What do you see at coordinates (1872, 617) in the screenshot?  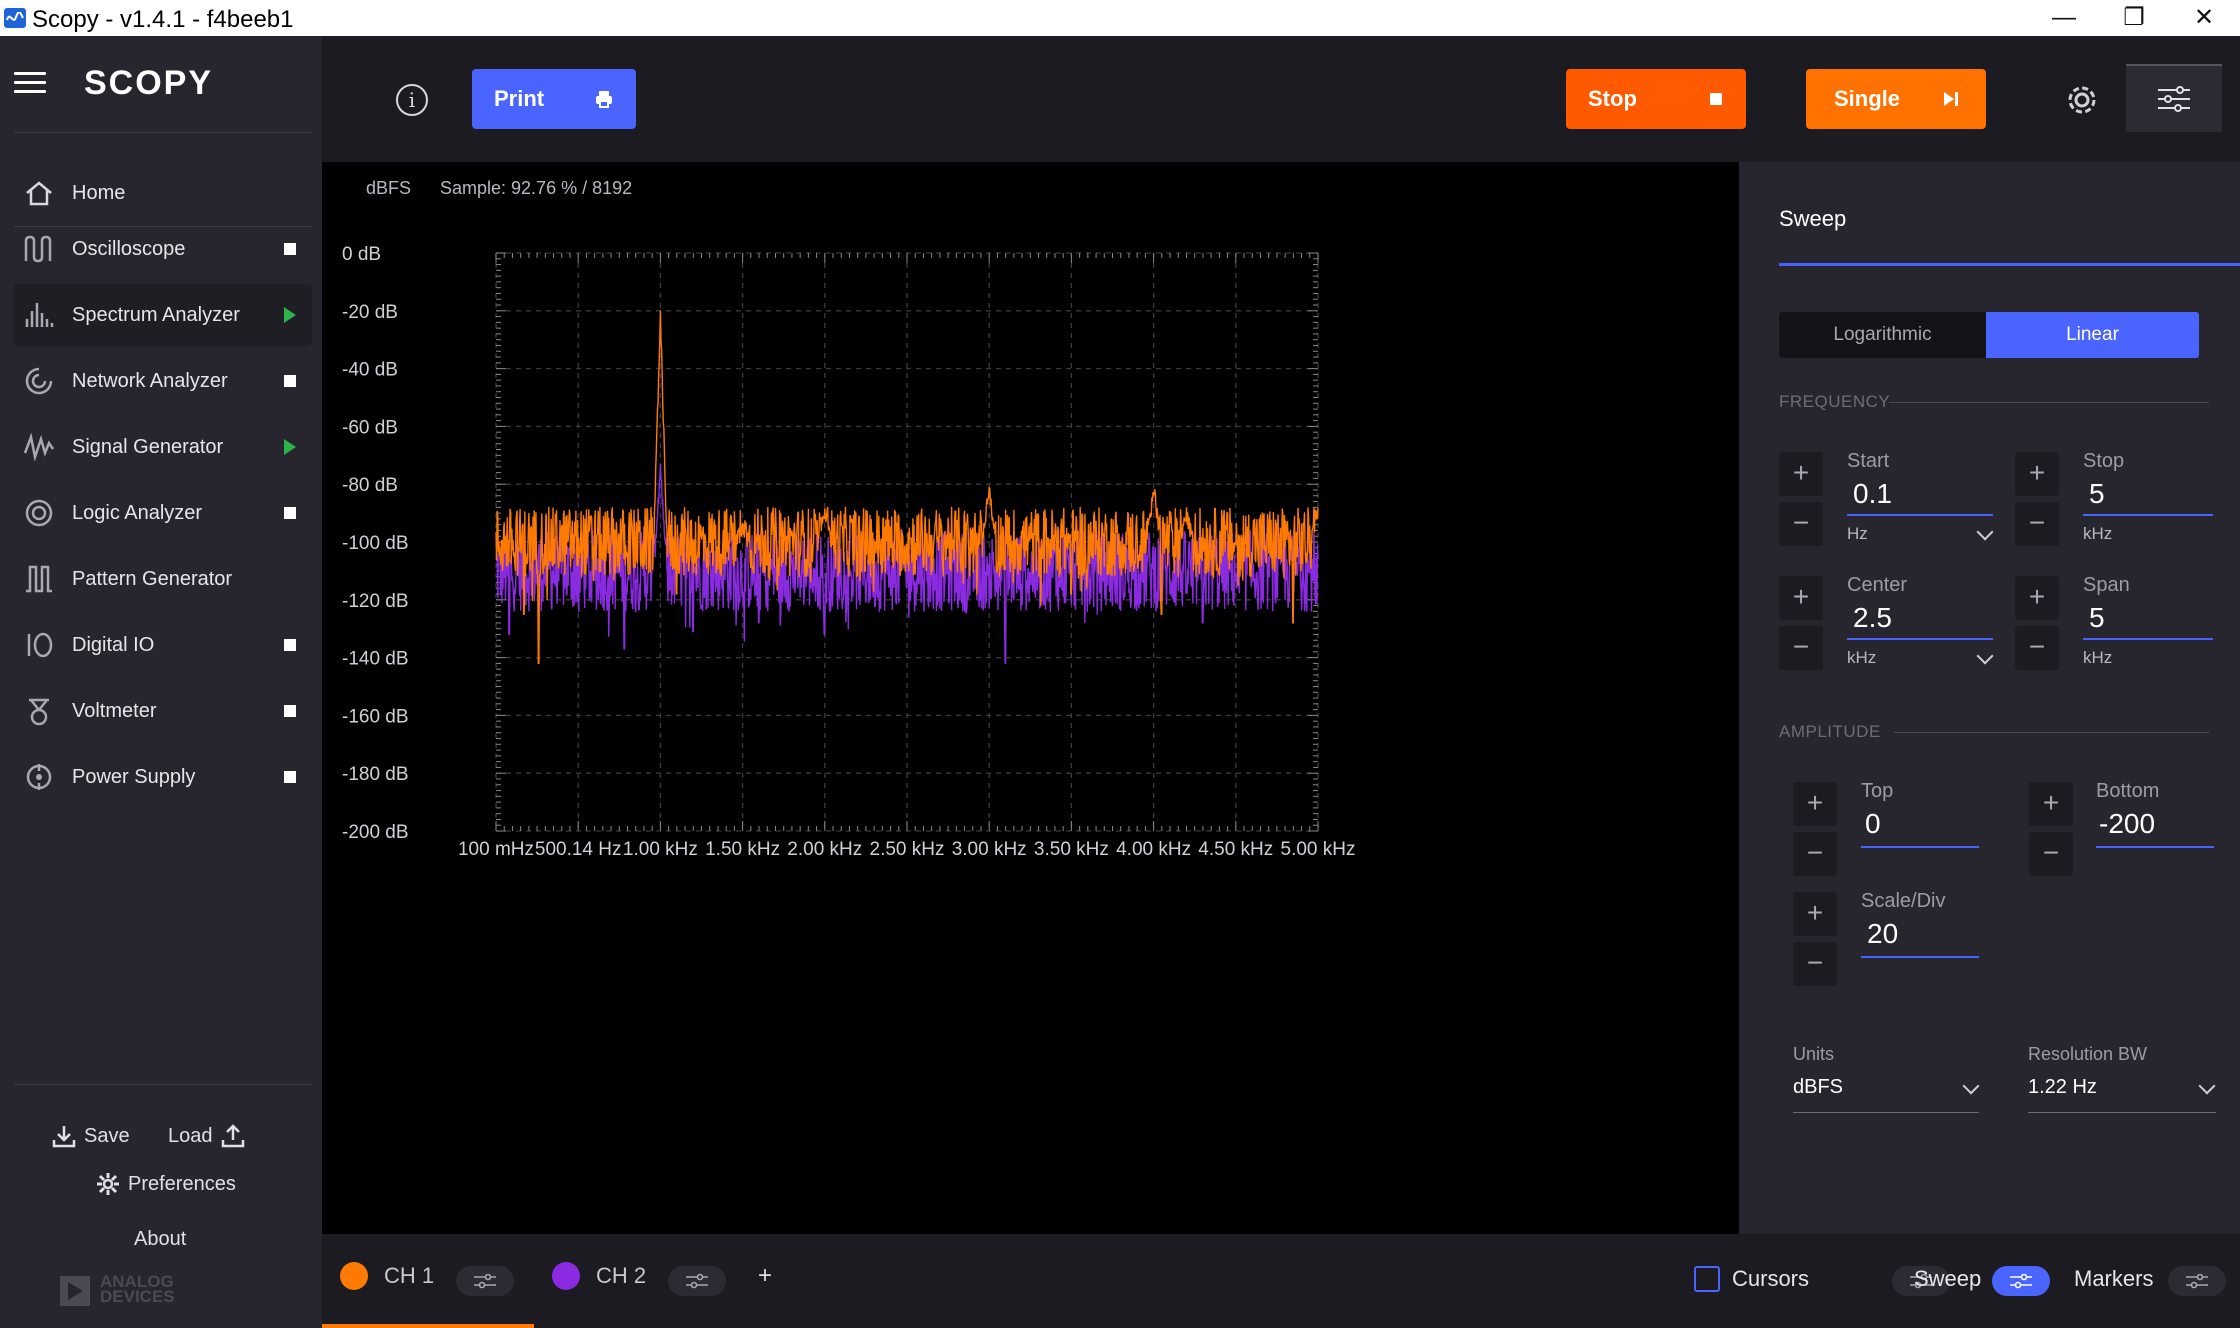 I see `center-input: 2.5` at bounding box center [1872, 617].